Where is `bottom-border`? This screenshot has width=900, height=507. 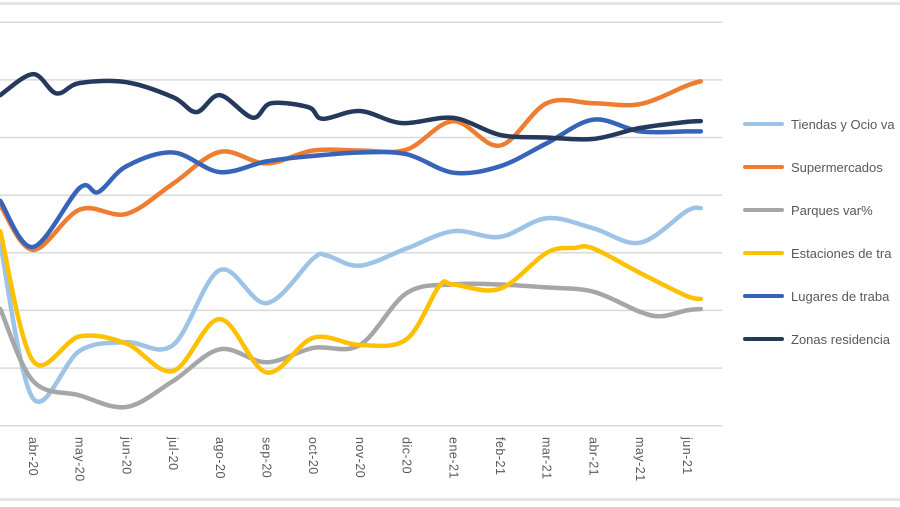
bottom-border is located at coordinates (450, 499).